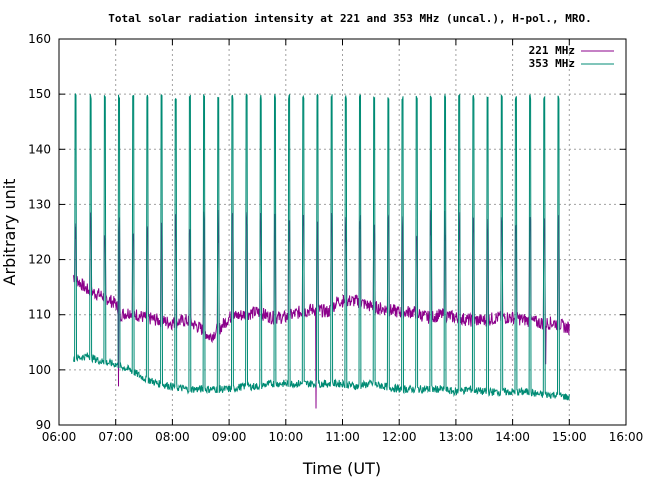 Image resolution: width=650 pixels, height=480 pixels. I want to click on x-tick-label: 07:00, so click(115, 437).